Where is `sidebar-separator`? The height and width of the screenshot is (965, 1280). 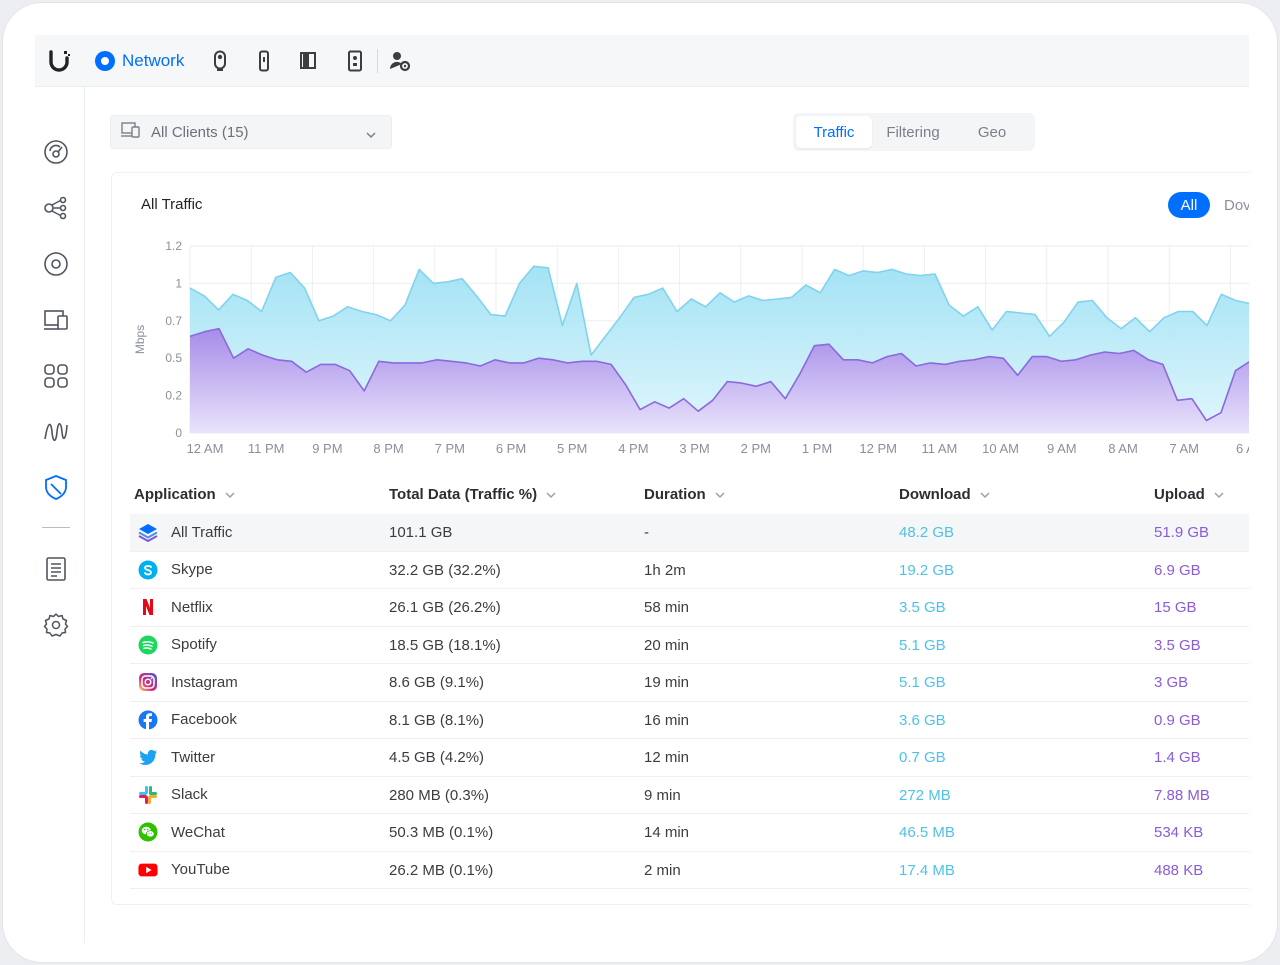
sidebar-separator is located at coordinates (56, 527).